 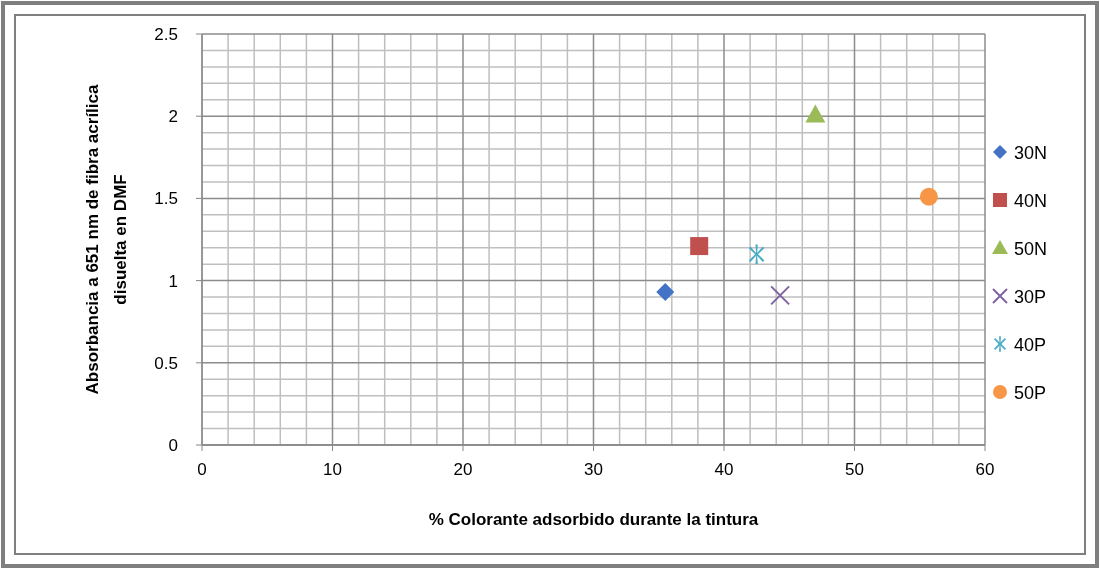 I want to click on legend-label: 50N, so click(x=1031, y=249).